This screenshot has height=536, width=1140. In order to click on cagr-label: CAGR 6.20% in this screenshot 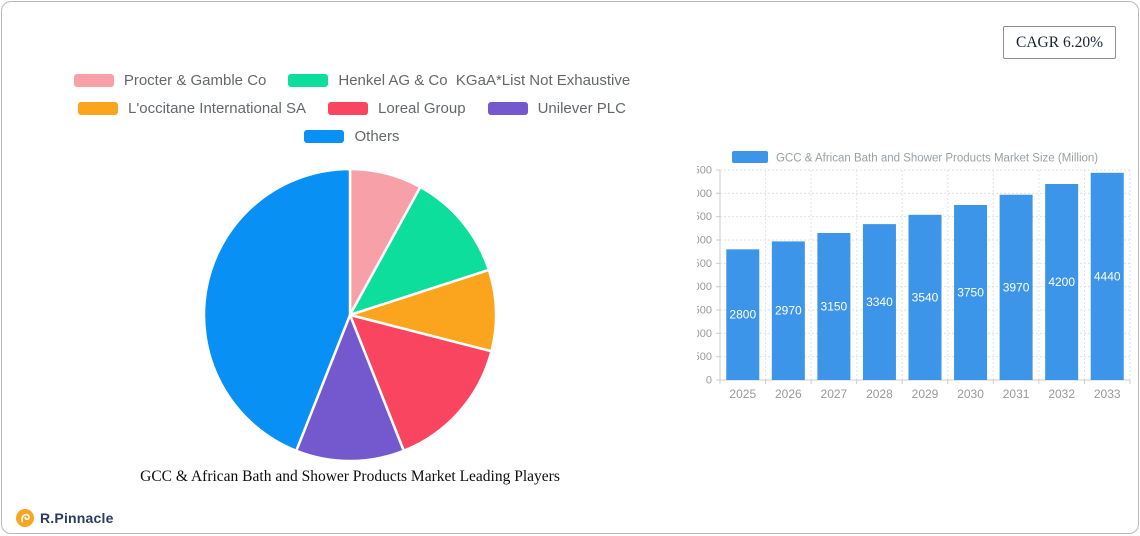, I will do `click(1059, 42)`.